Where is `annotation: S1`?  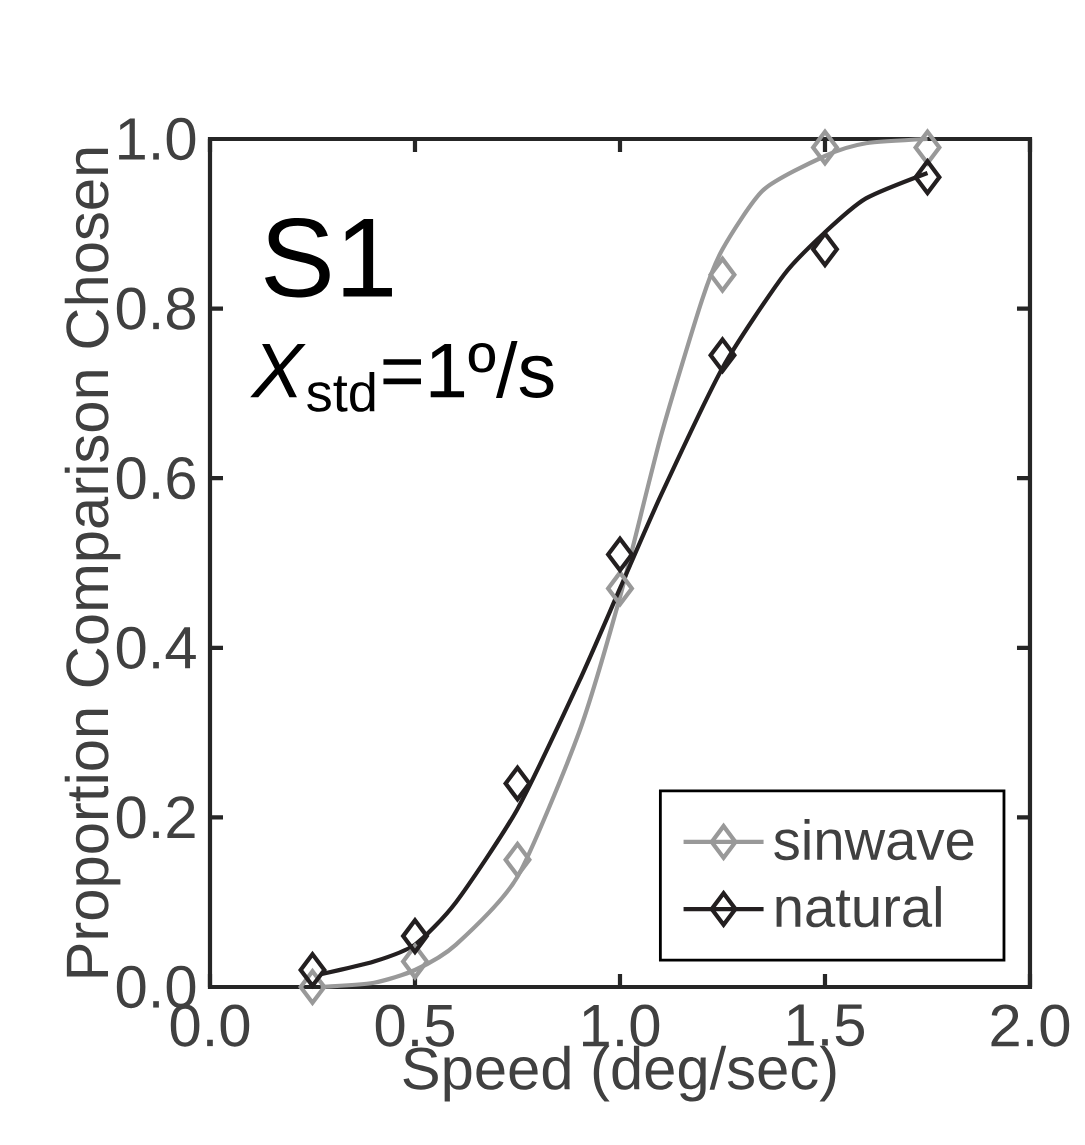 annotation: S1 is located at coordinates (328, 257).